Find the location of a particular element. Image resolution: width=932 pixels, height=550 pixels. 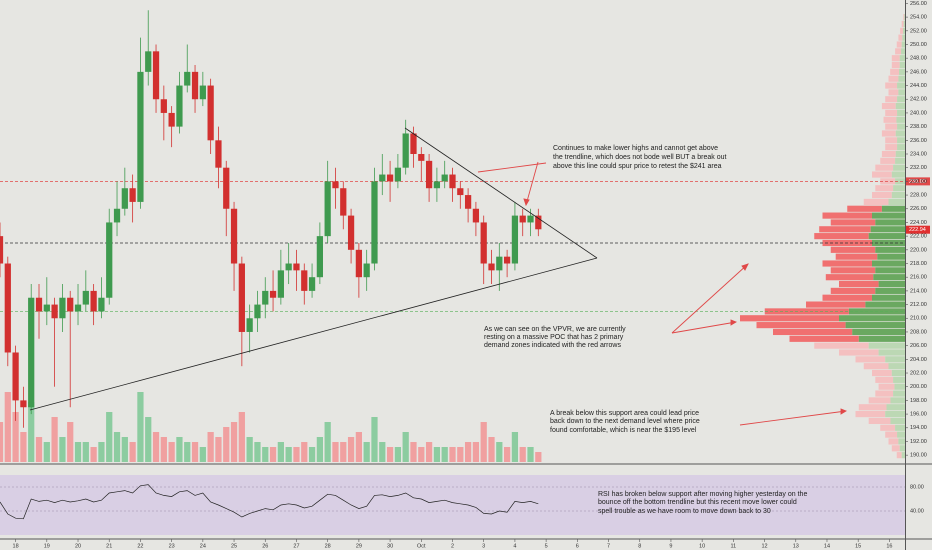

y-tick-label: 230.00 is located at coordinates (918, 182).